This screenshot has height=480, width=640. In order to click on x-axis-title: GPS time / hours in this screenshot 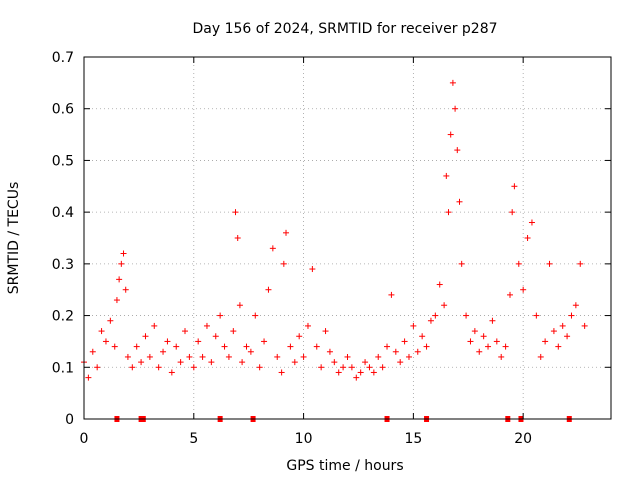, I will do `click(344, 466)`.